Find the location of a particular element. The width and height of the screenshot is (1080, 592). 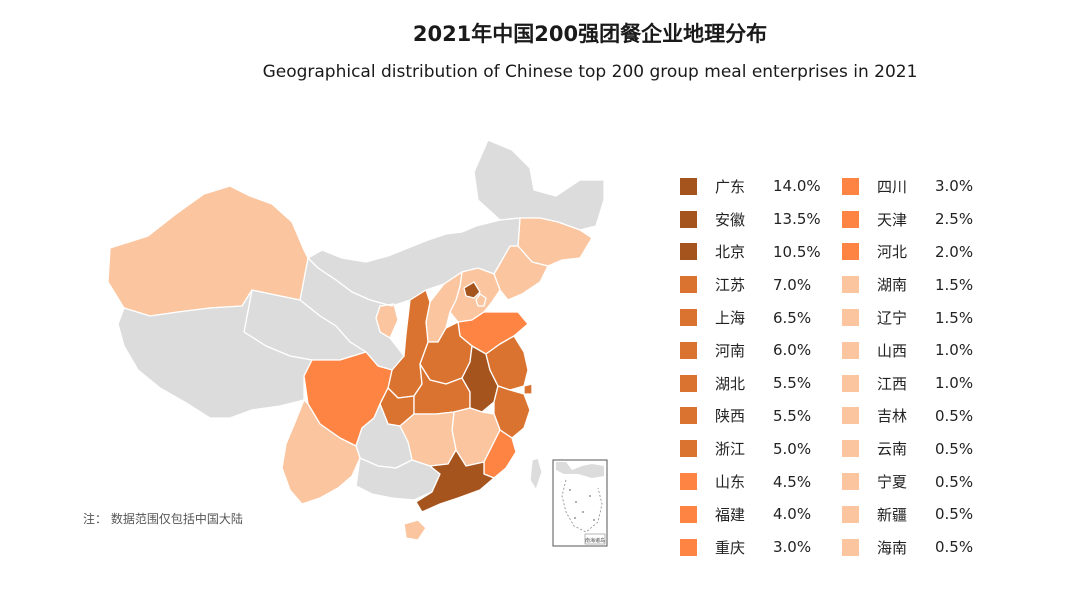

legend-item: 广东 14.0% is located at coordinates (761, 186).